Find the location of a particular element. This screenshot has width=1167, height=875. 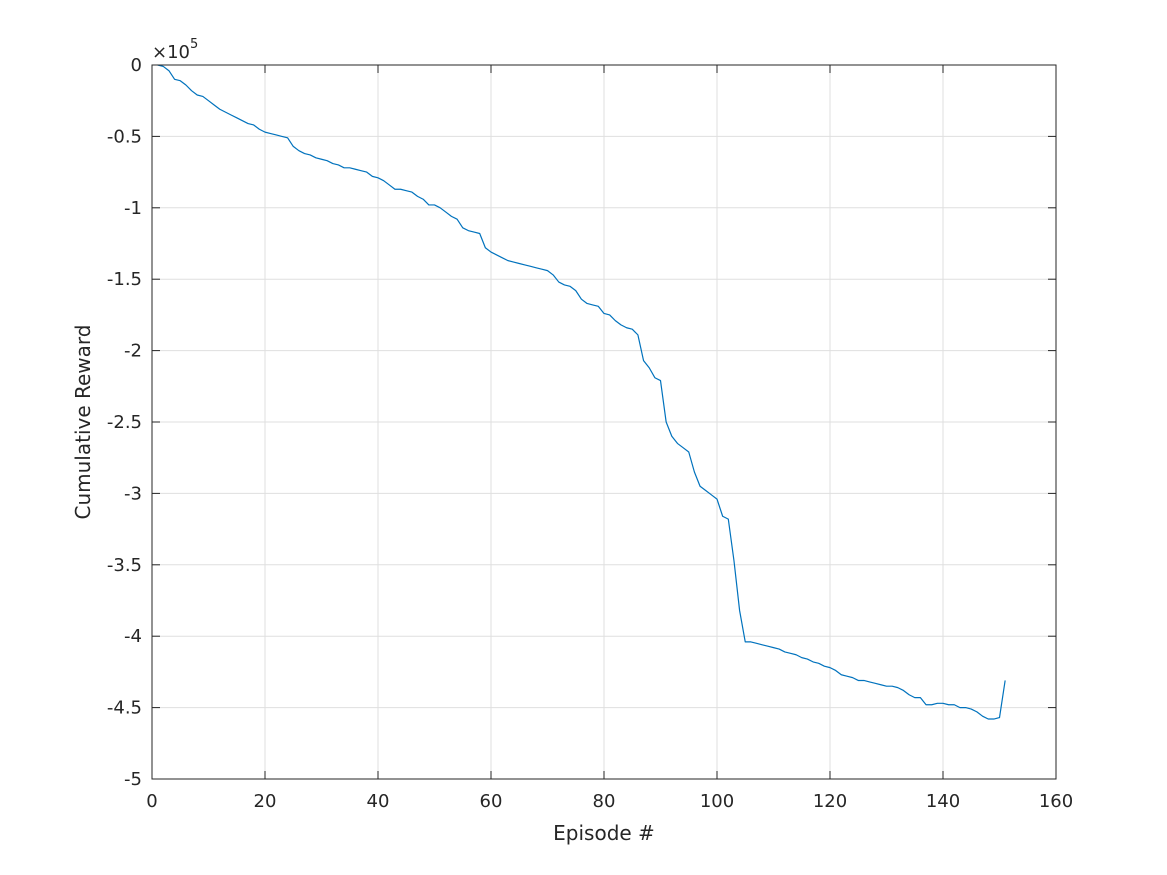

y-tick-label: -2 is located at coordinates (133, 351).